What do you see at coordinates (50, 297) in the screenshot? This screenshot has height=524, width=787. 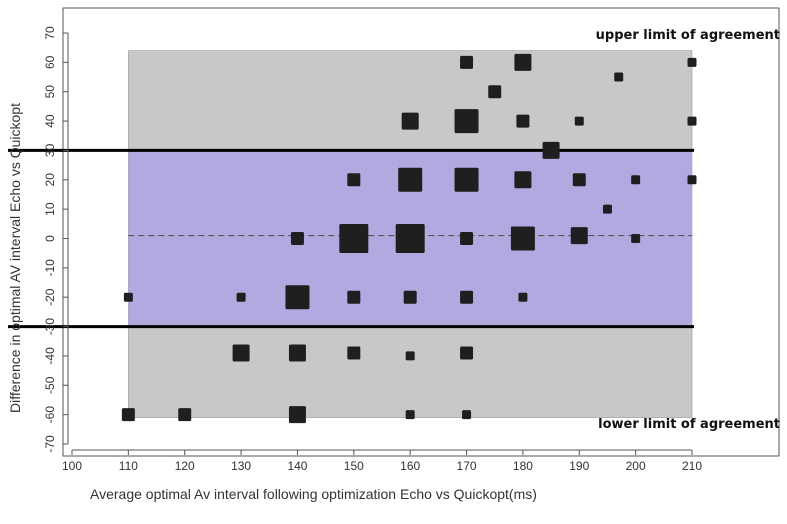 I see `y-tick-label: -20` at bounding box center [50, 297].